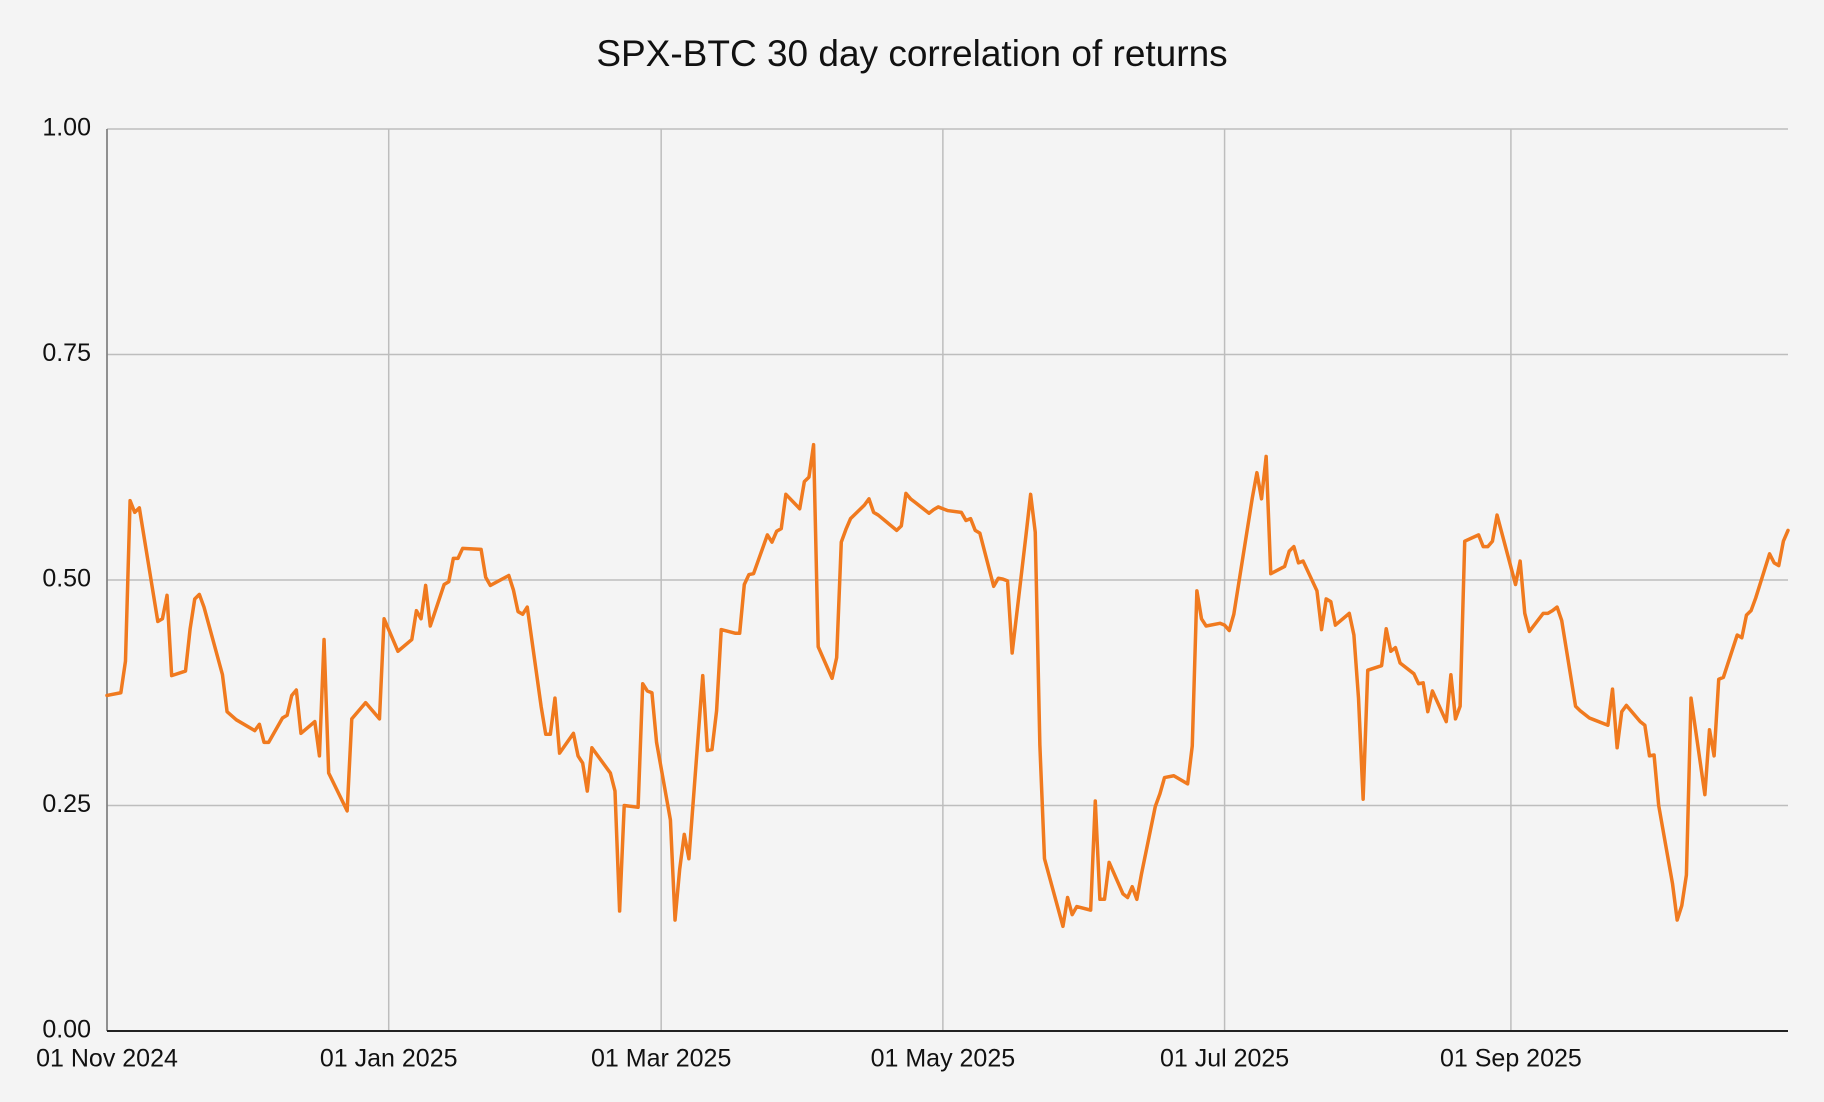 The height and width of the screenshot is (1102, 1824). What do you see at coordinates (943, 1059) in the screenshot?
I see `x-tick-label: 01 May 2025` at bounding box center [943, 1059].